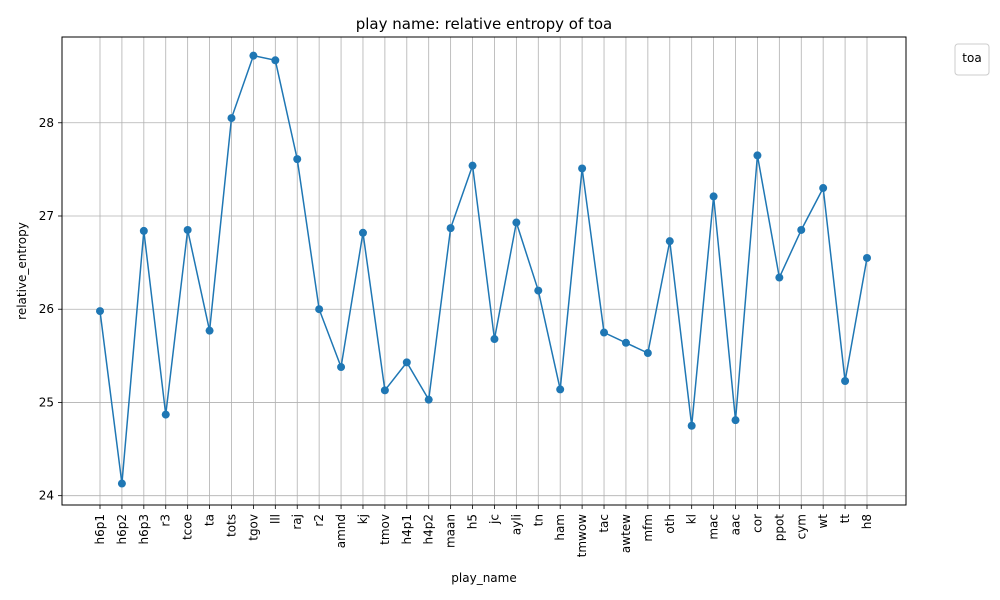 The height and width of the screenshot is (600, 1000). Describe the element at coordinates (319, 520) in the screenshot. I see `x-tick-label: r2` at that location.